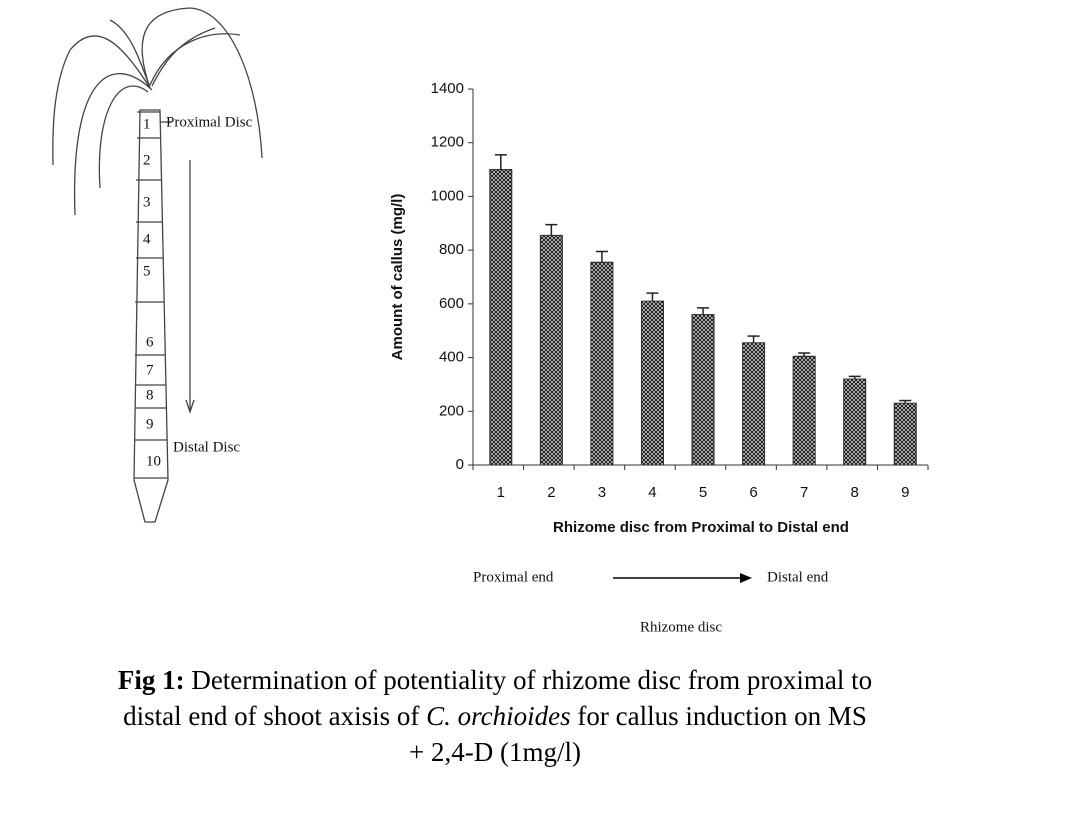 This screenshot has height=814, width=1086. Describe the element at coordinates (753, 492) in the screenshot. I see `x-tick-label: 6` at that location.